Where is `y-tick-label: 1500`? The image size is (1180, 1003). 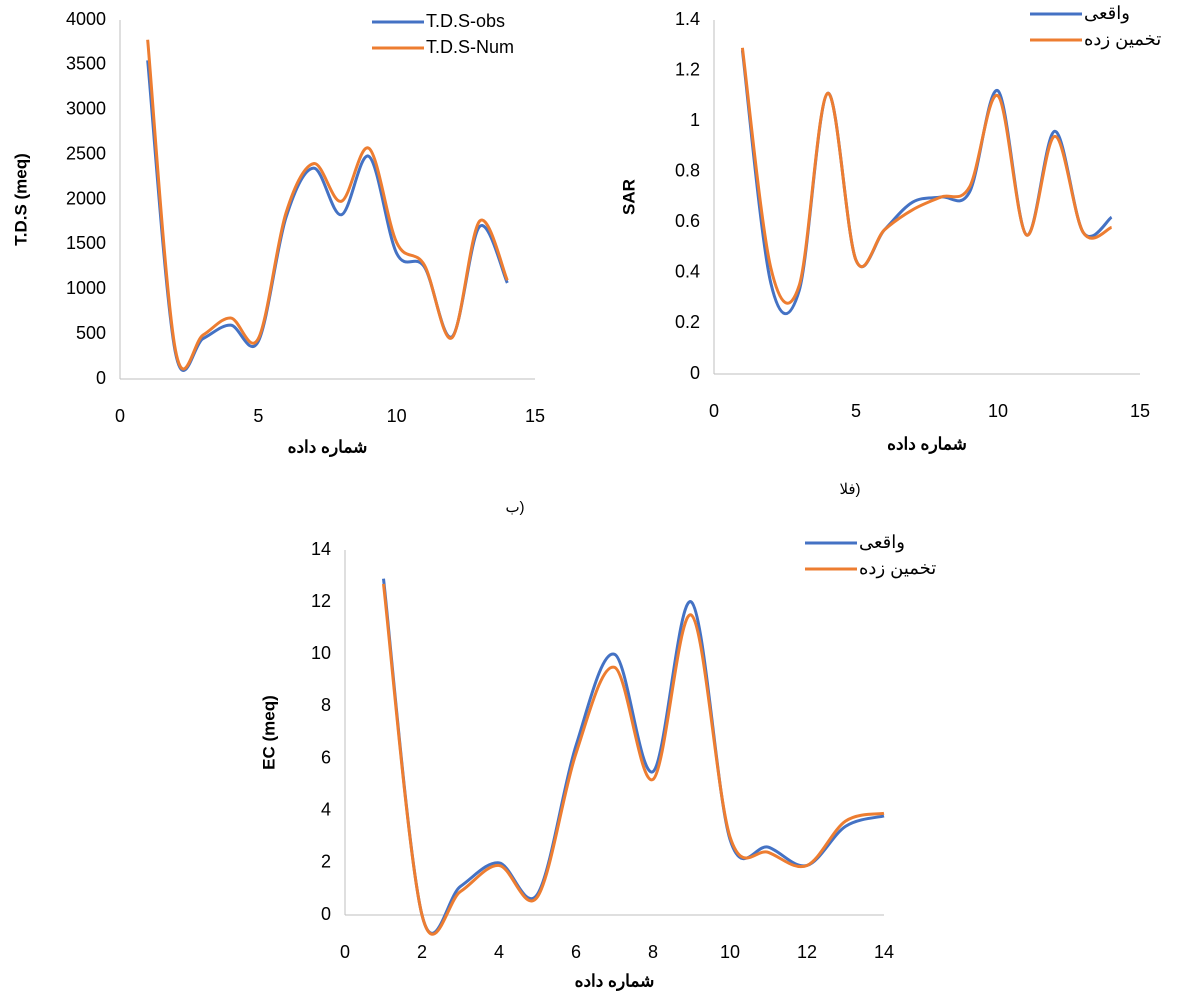 y-tick-label: 1500 is located at coordinates (86, 243).